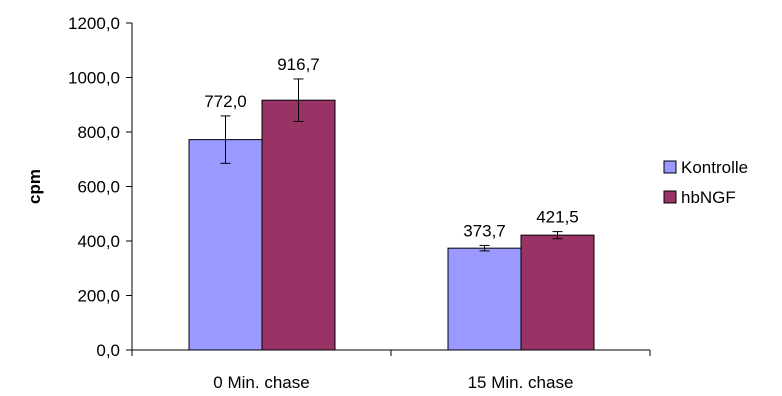  I want to click on y-axis-tick-label: 1000,0, so click(94, 78).